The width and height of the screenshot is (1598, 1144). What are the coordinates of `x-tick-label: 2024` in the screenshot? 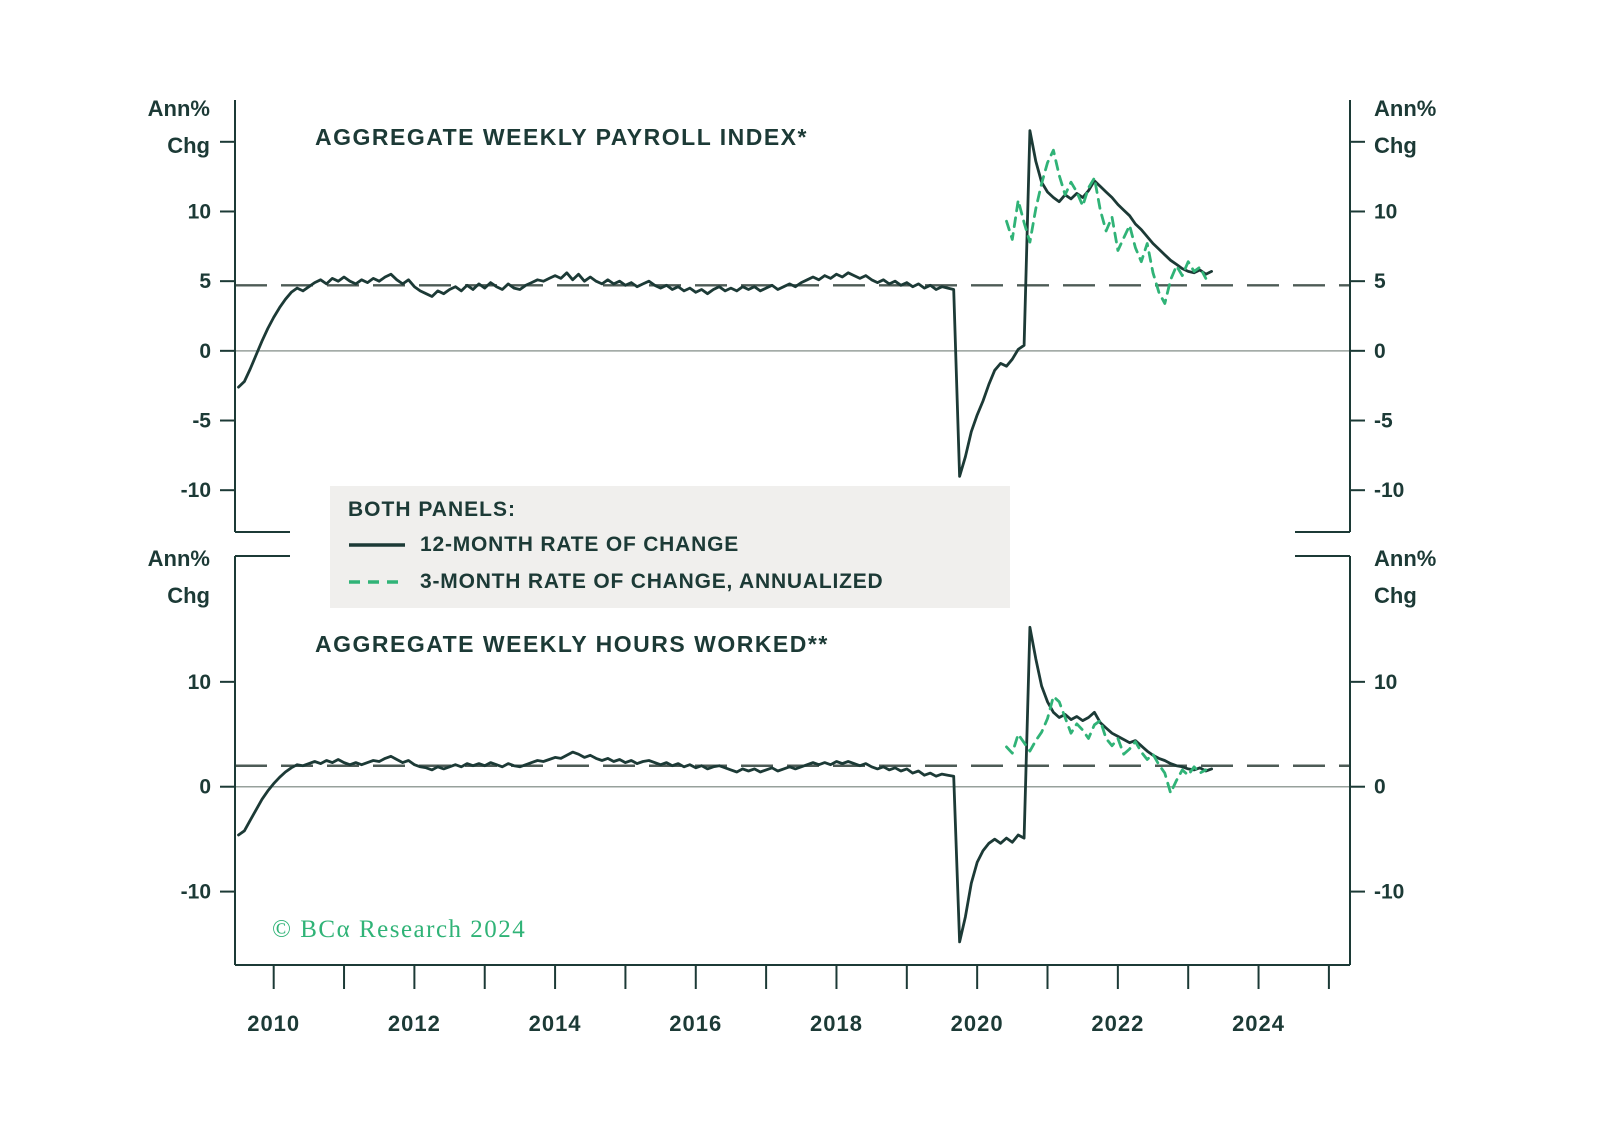 It's located at (1258, 1023).